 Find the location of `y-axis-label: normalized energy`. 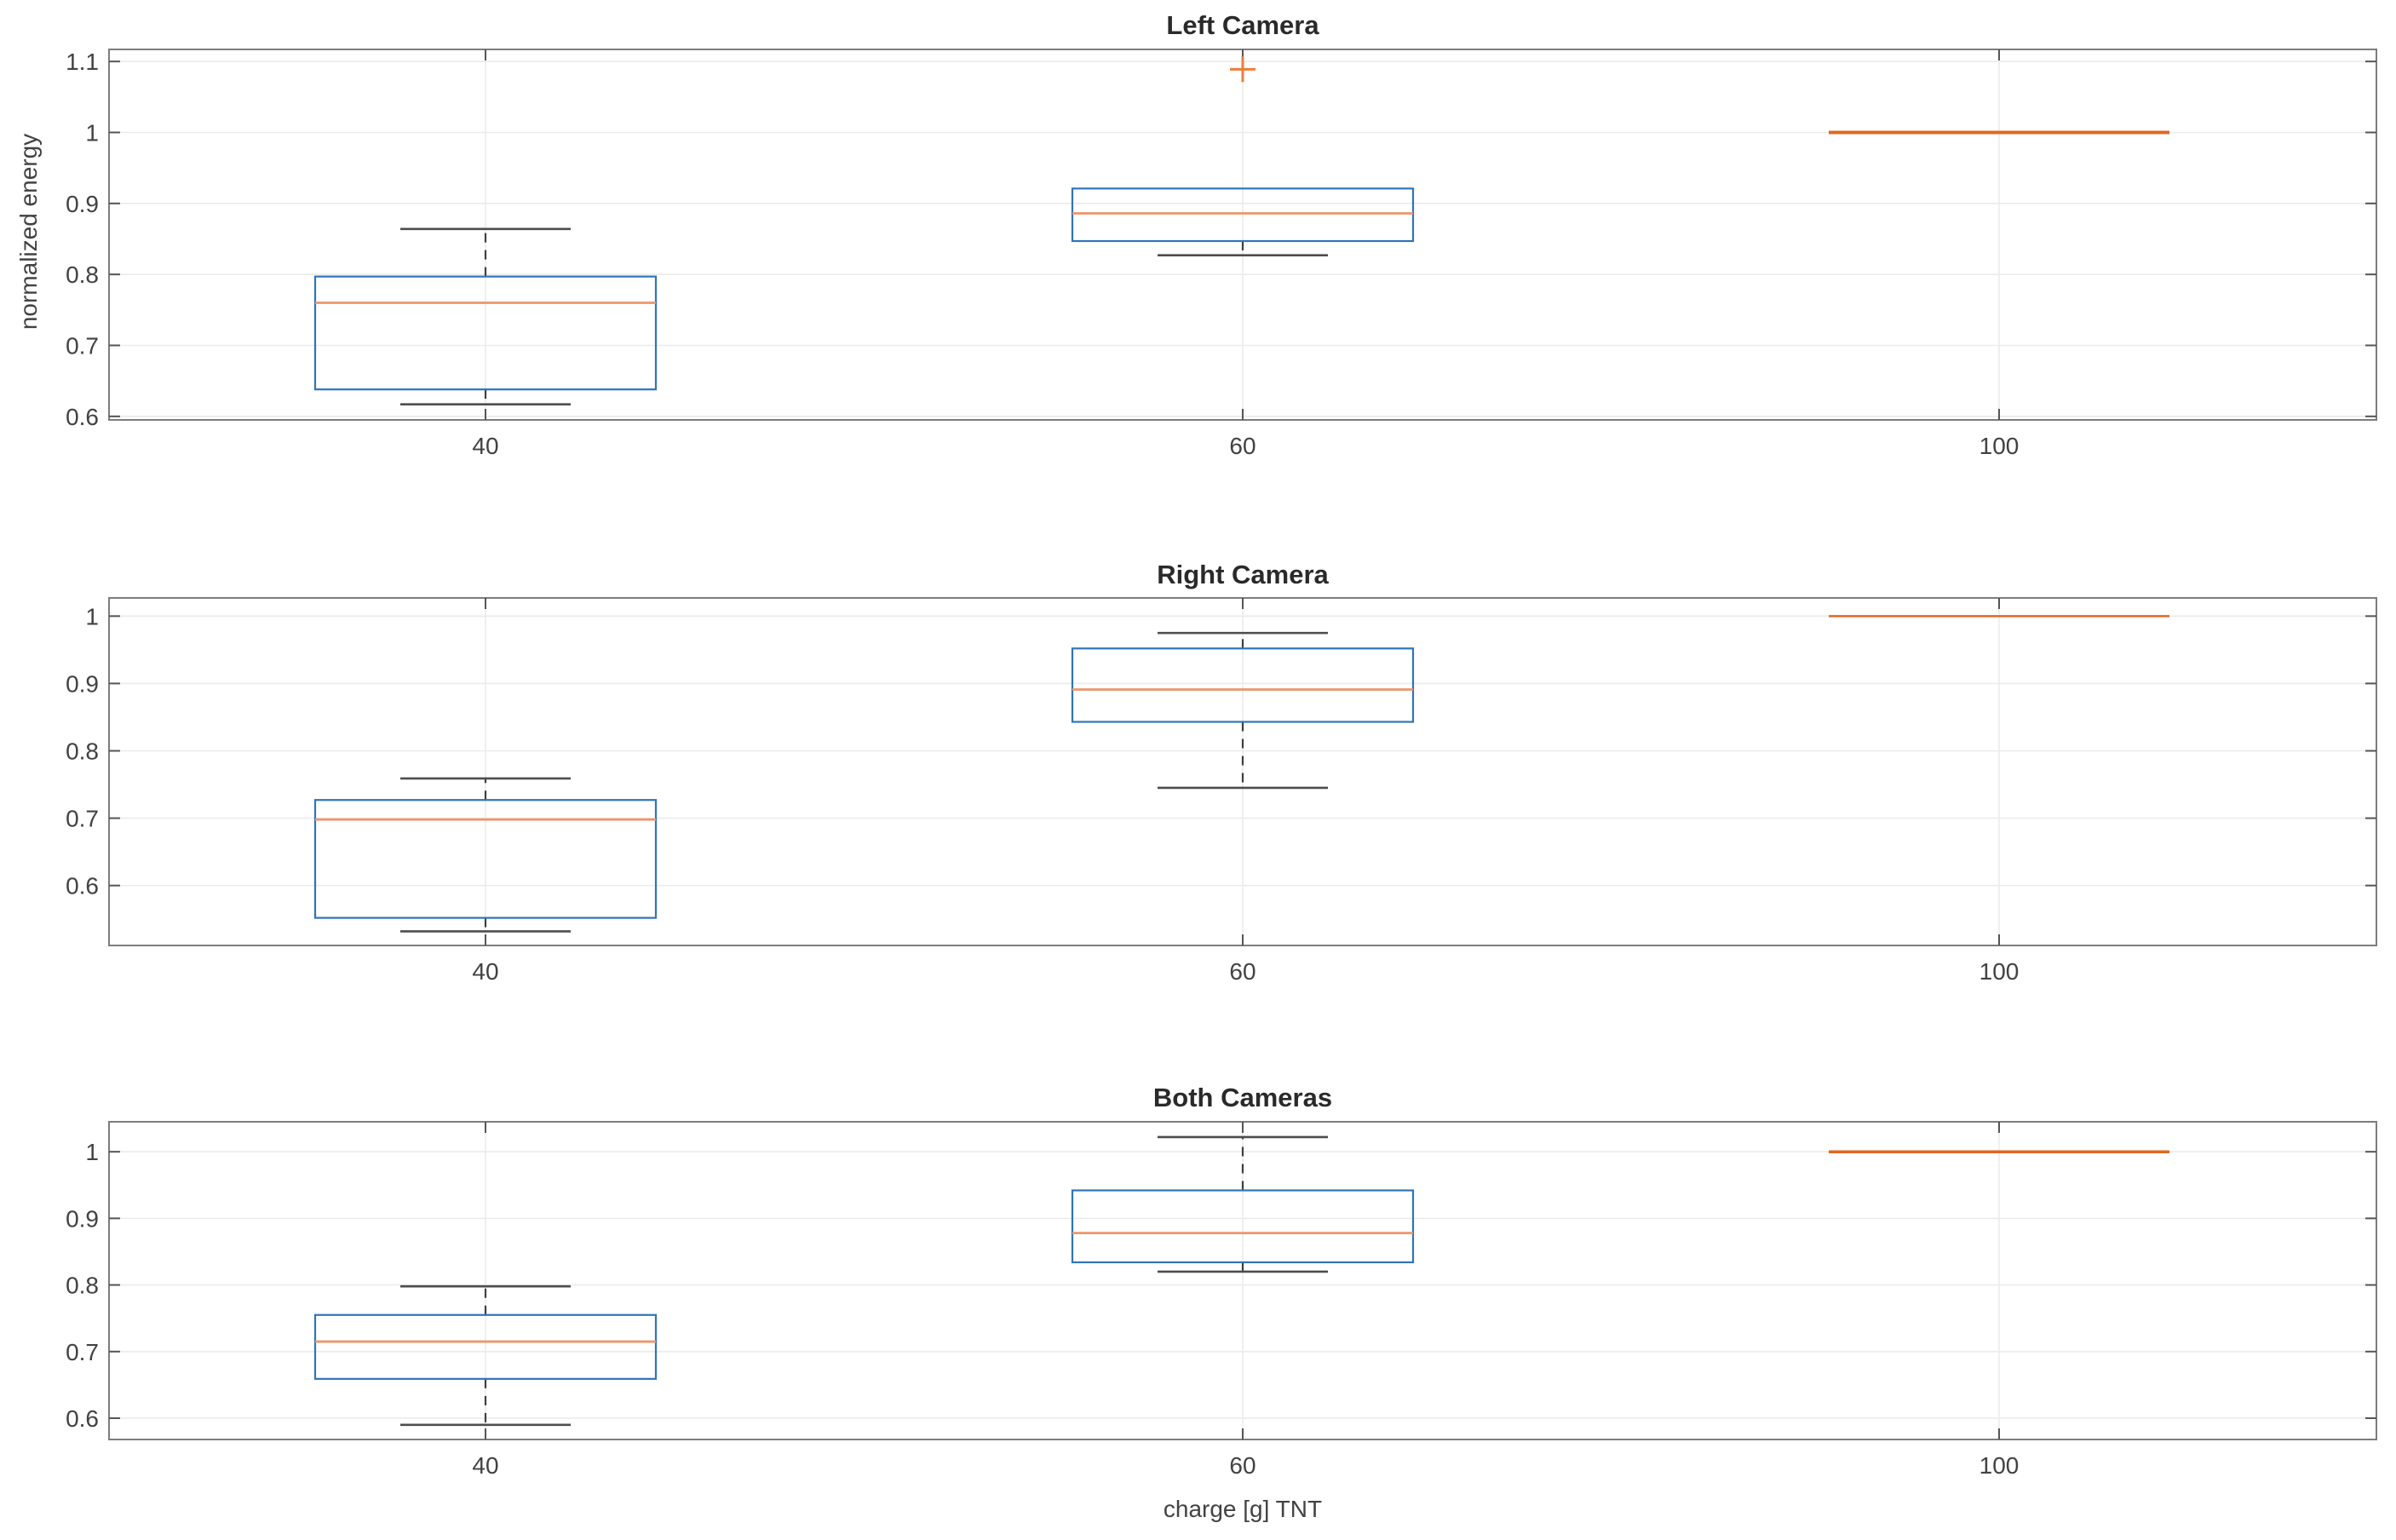

y-axis-label: normalized energy is located at coordinates (29, 231).